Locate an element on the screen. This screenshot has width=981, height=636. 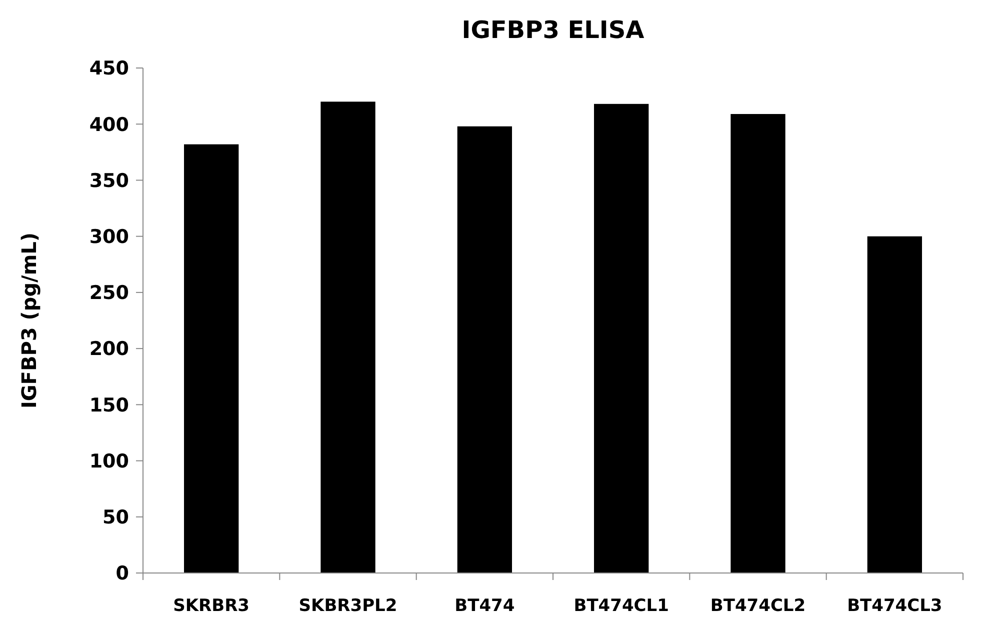
x-tick-label: BT474CL2 is located at coordinates (758, 606).